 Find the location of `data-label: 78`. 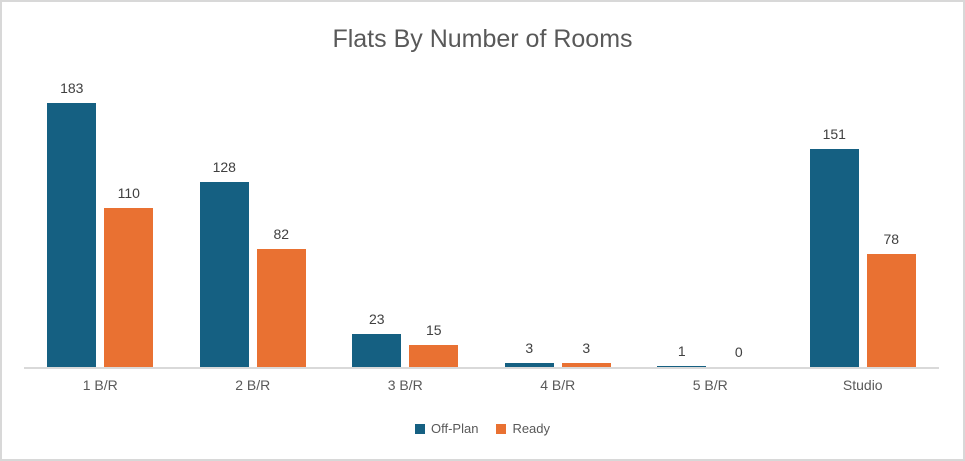

data-label: 78 is located at coordinates (891, 239).